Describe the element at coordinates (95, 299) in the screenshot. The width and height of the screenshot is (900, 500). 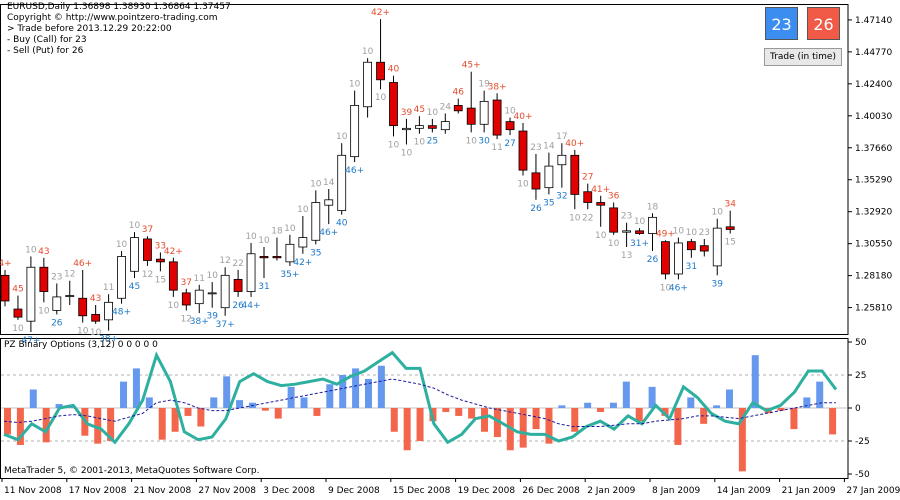
I see `candle-top-label: 43` at that location.